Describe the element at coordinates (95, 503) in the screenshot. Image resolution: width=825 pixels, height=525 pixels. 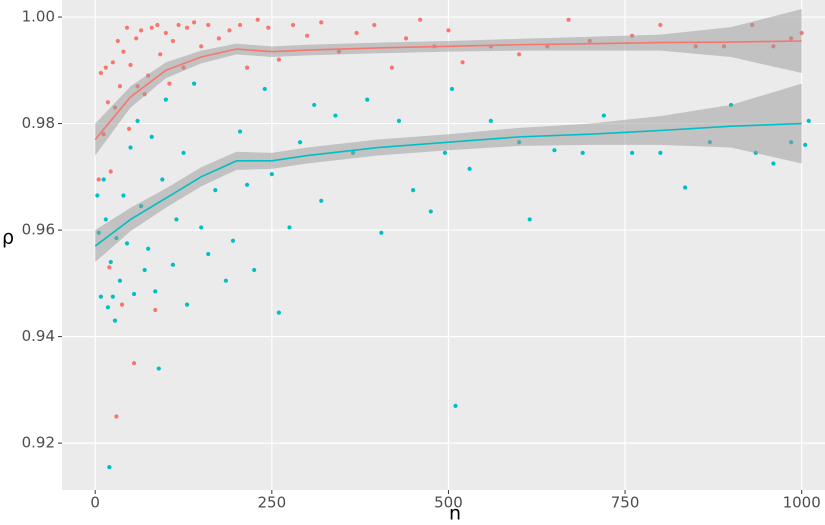
I see `x-tick-label: 0` at that location.